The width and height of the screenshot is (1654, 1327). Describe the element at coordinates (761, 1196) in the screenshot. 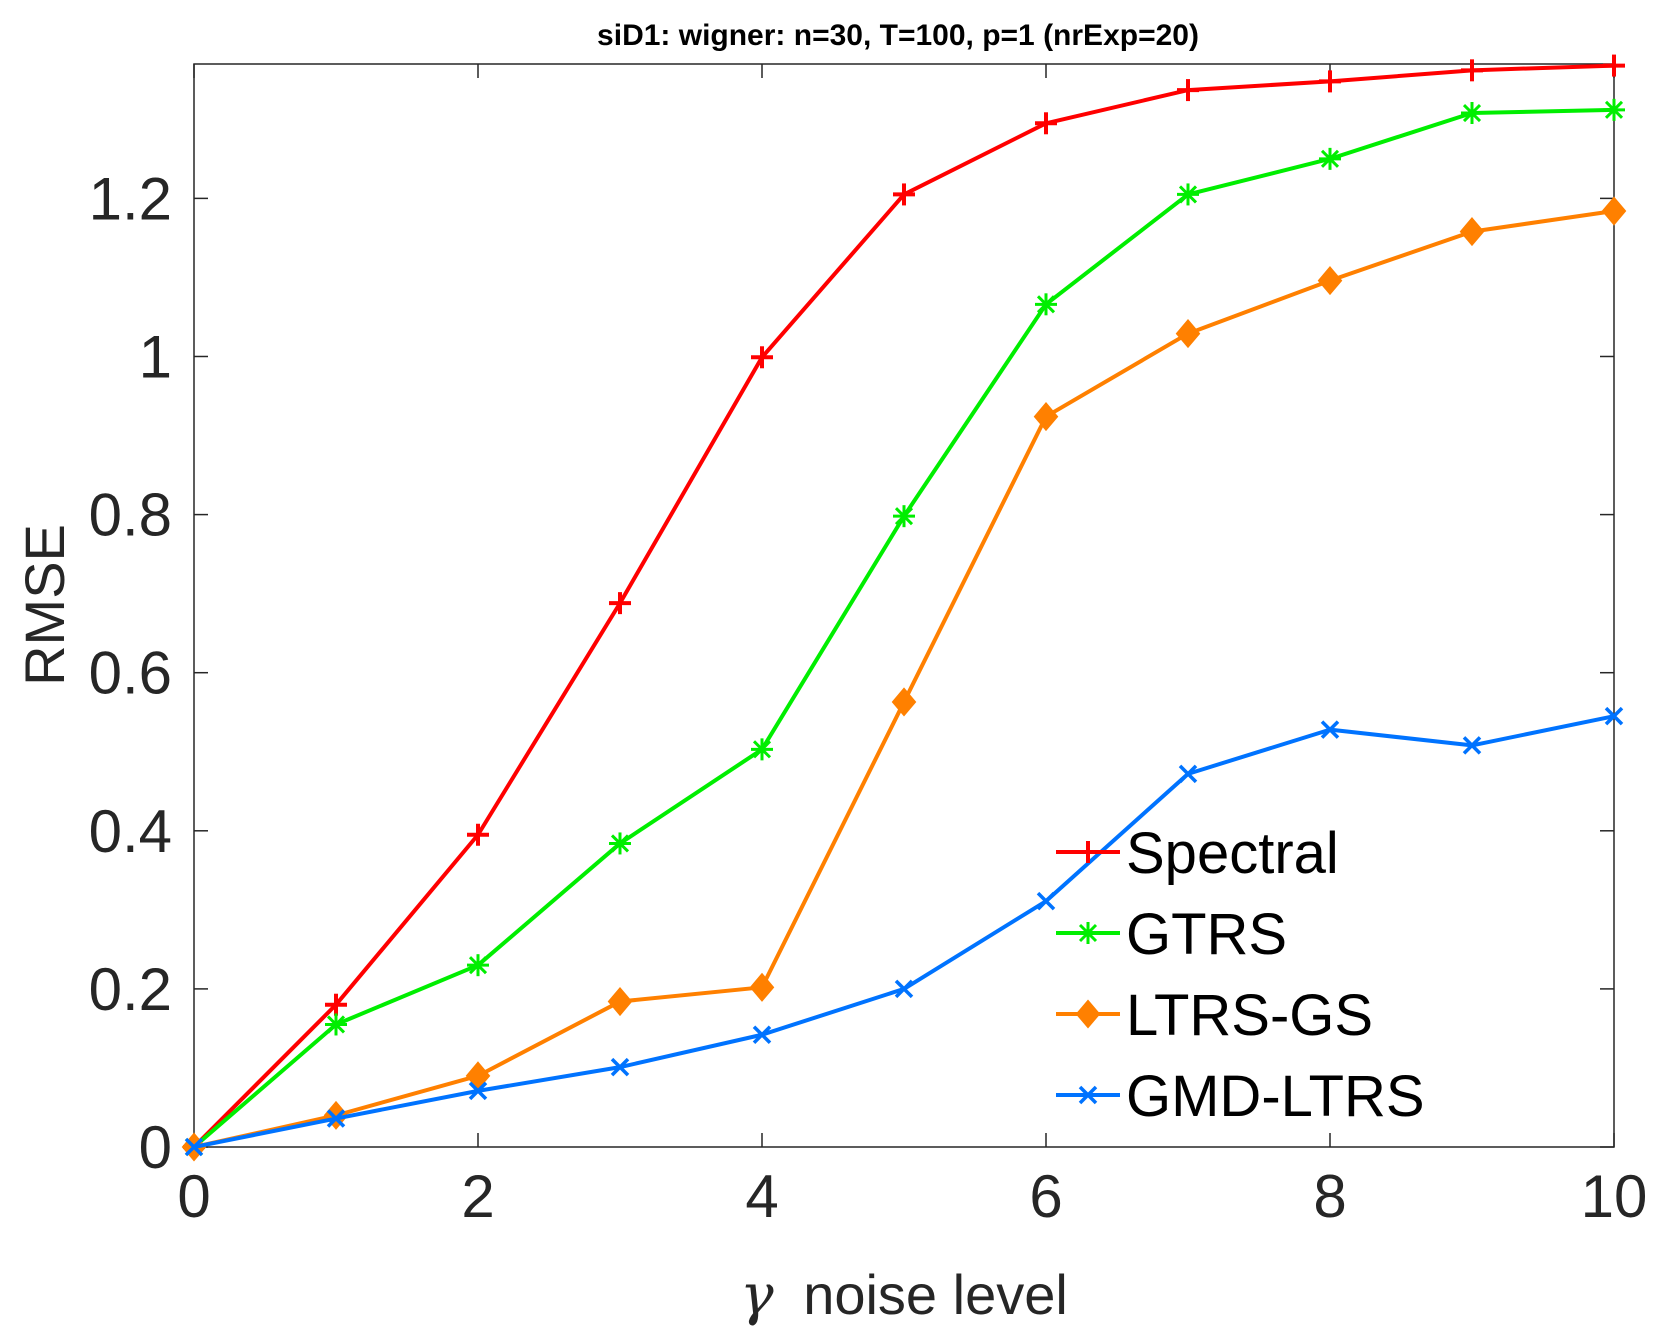

I see `x-tick-label: 4` at that location.